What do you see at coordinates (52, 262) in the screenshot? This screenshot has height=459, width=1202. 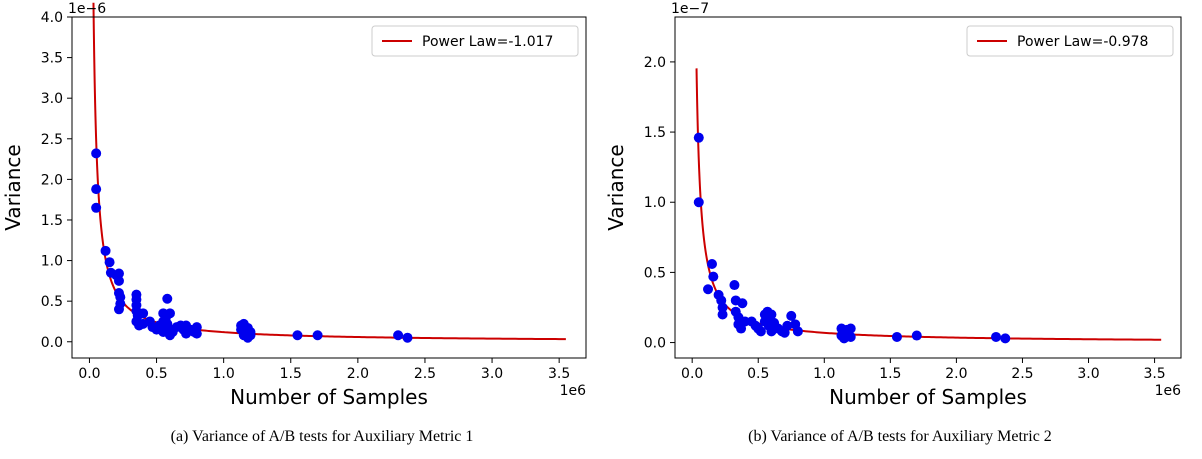 I see `y-tick-label-a-2: 1.0` at bounding box center [52, 262].